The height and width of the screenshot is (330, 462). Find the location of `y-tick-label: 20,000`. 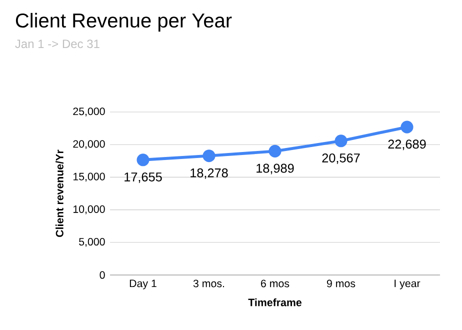

y-tick-label: 20,000 is located at coordinates (89, 145).